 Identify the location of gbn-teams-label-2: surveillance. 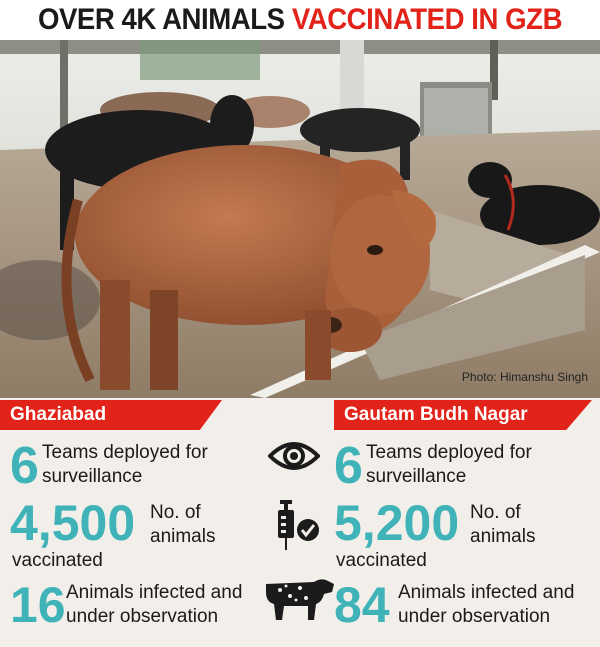
(416, 476).